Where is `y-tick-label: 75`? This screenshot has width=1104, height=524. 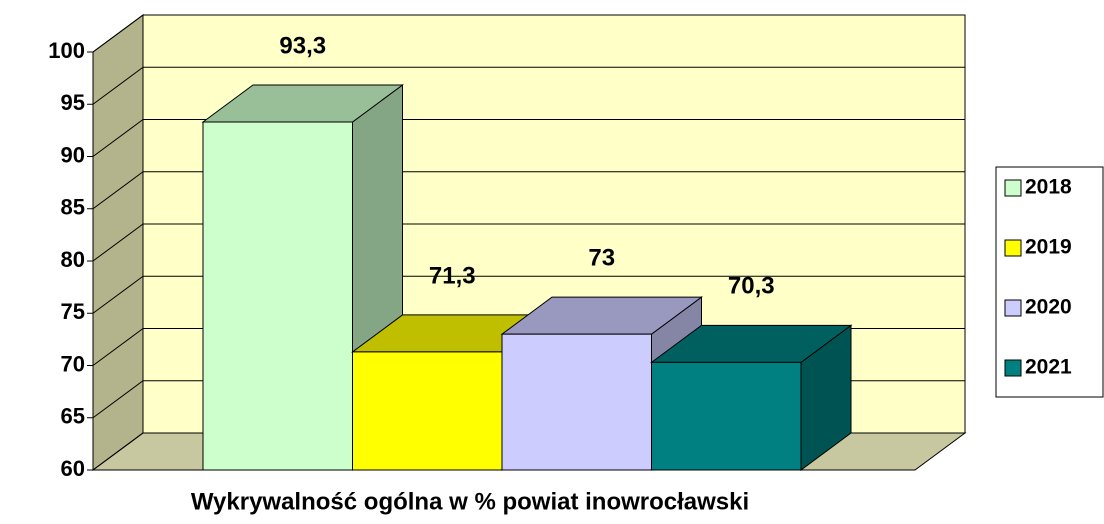
y-tick-label: 75 is located at coordinates (73, 311).